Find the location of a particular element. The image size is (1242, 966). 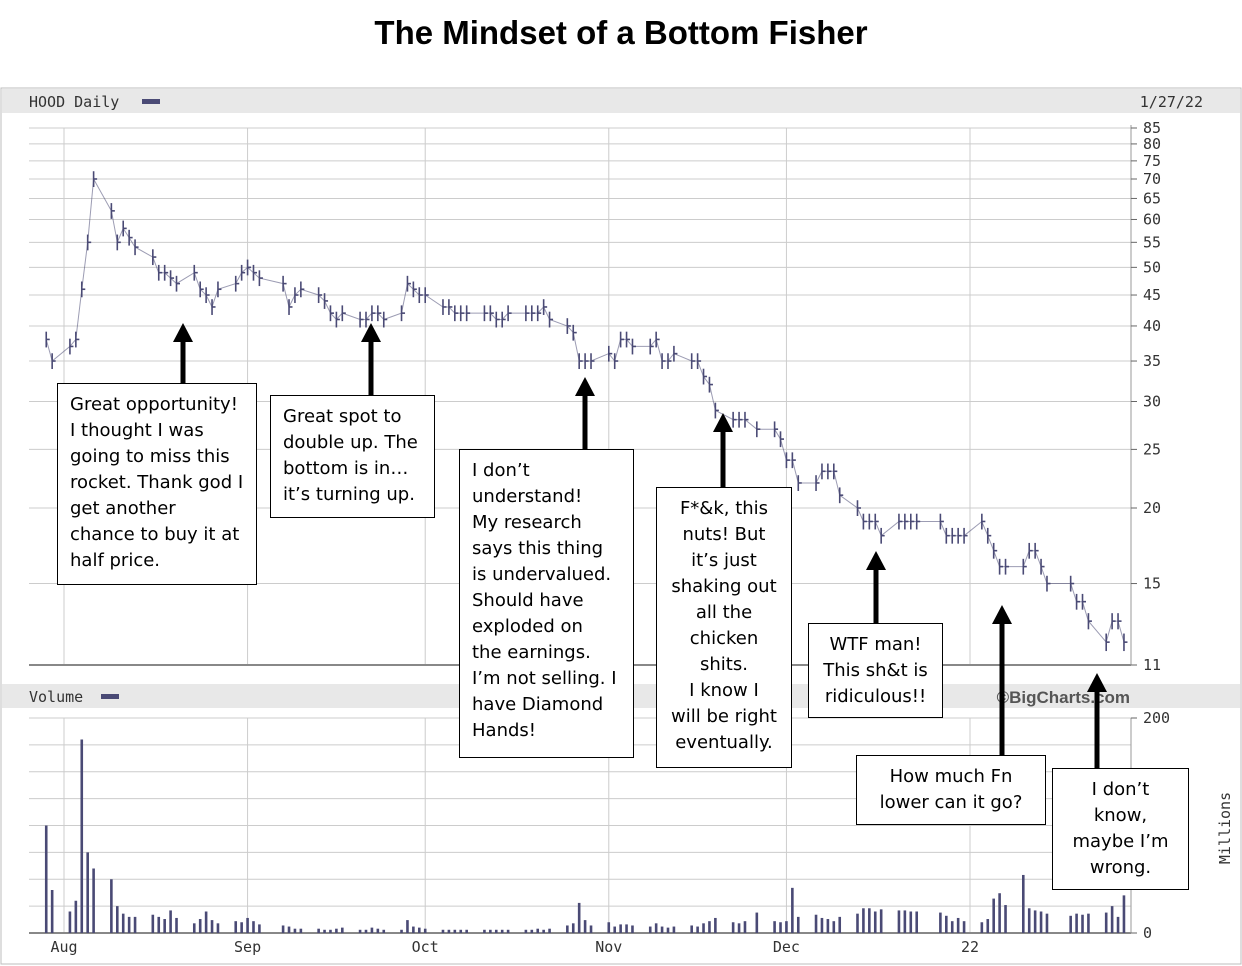

price-tick-label: 40 is located at coordinates (1152, 326).